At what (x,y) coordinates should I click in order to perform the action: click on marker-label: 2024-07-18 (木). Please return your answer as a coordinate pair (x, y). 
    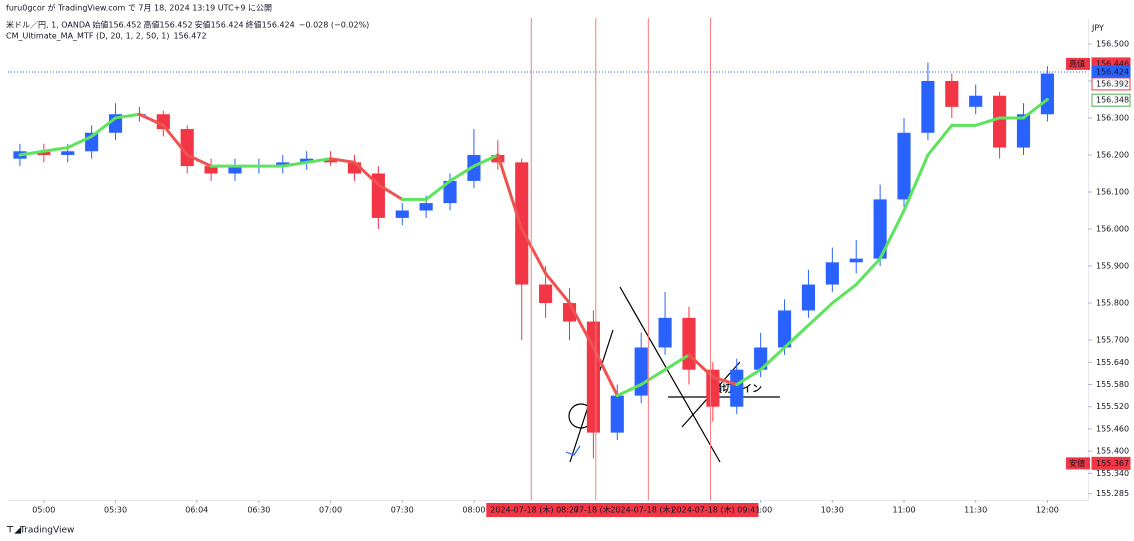
    Looking at the image, I should click on (641, 510).